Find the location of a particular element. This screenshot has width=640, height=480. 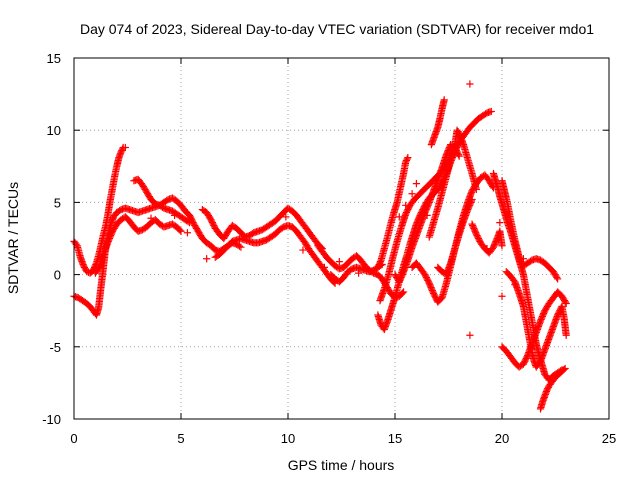

y-axis-title: SDTVAR / TECUs is located at coordinates (13, 238).